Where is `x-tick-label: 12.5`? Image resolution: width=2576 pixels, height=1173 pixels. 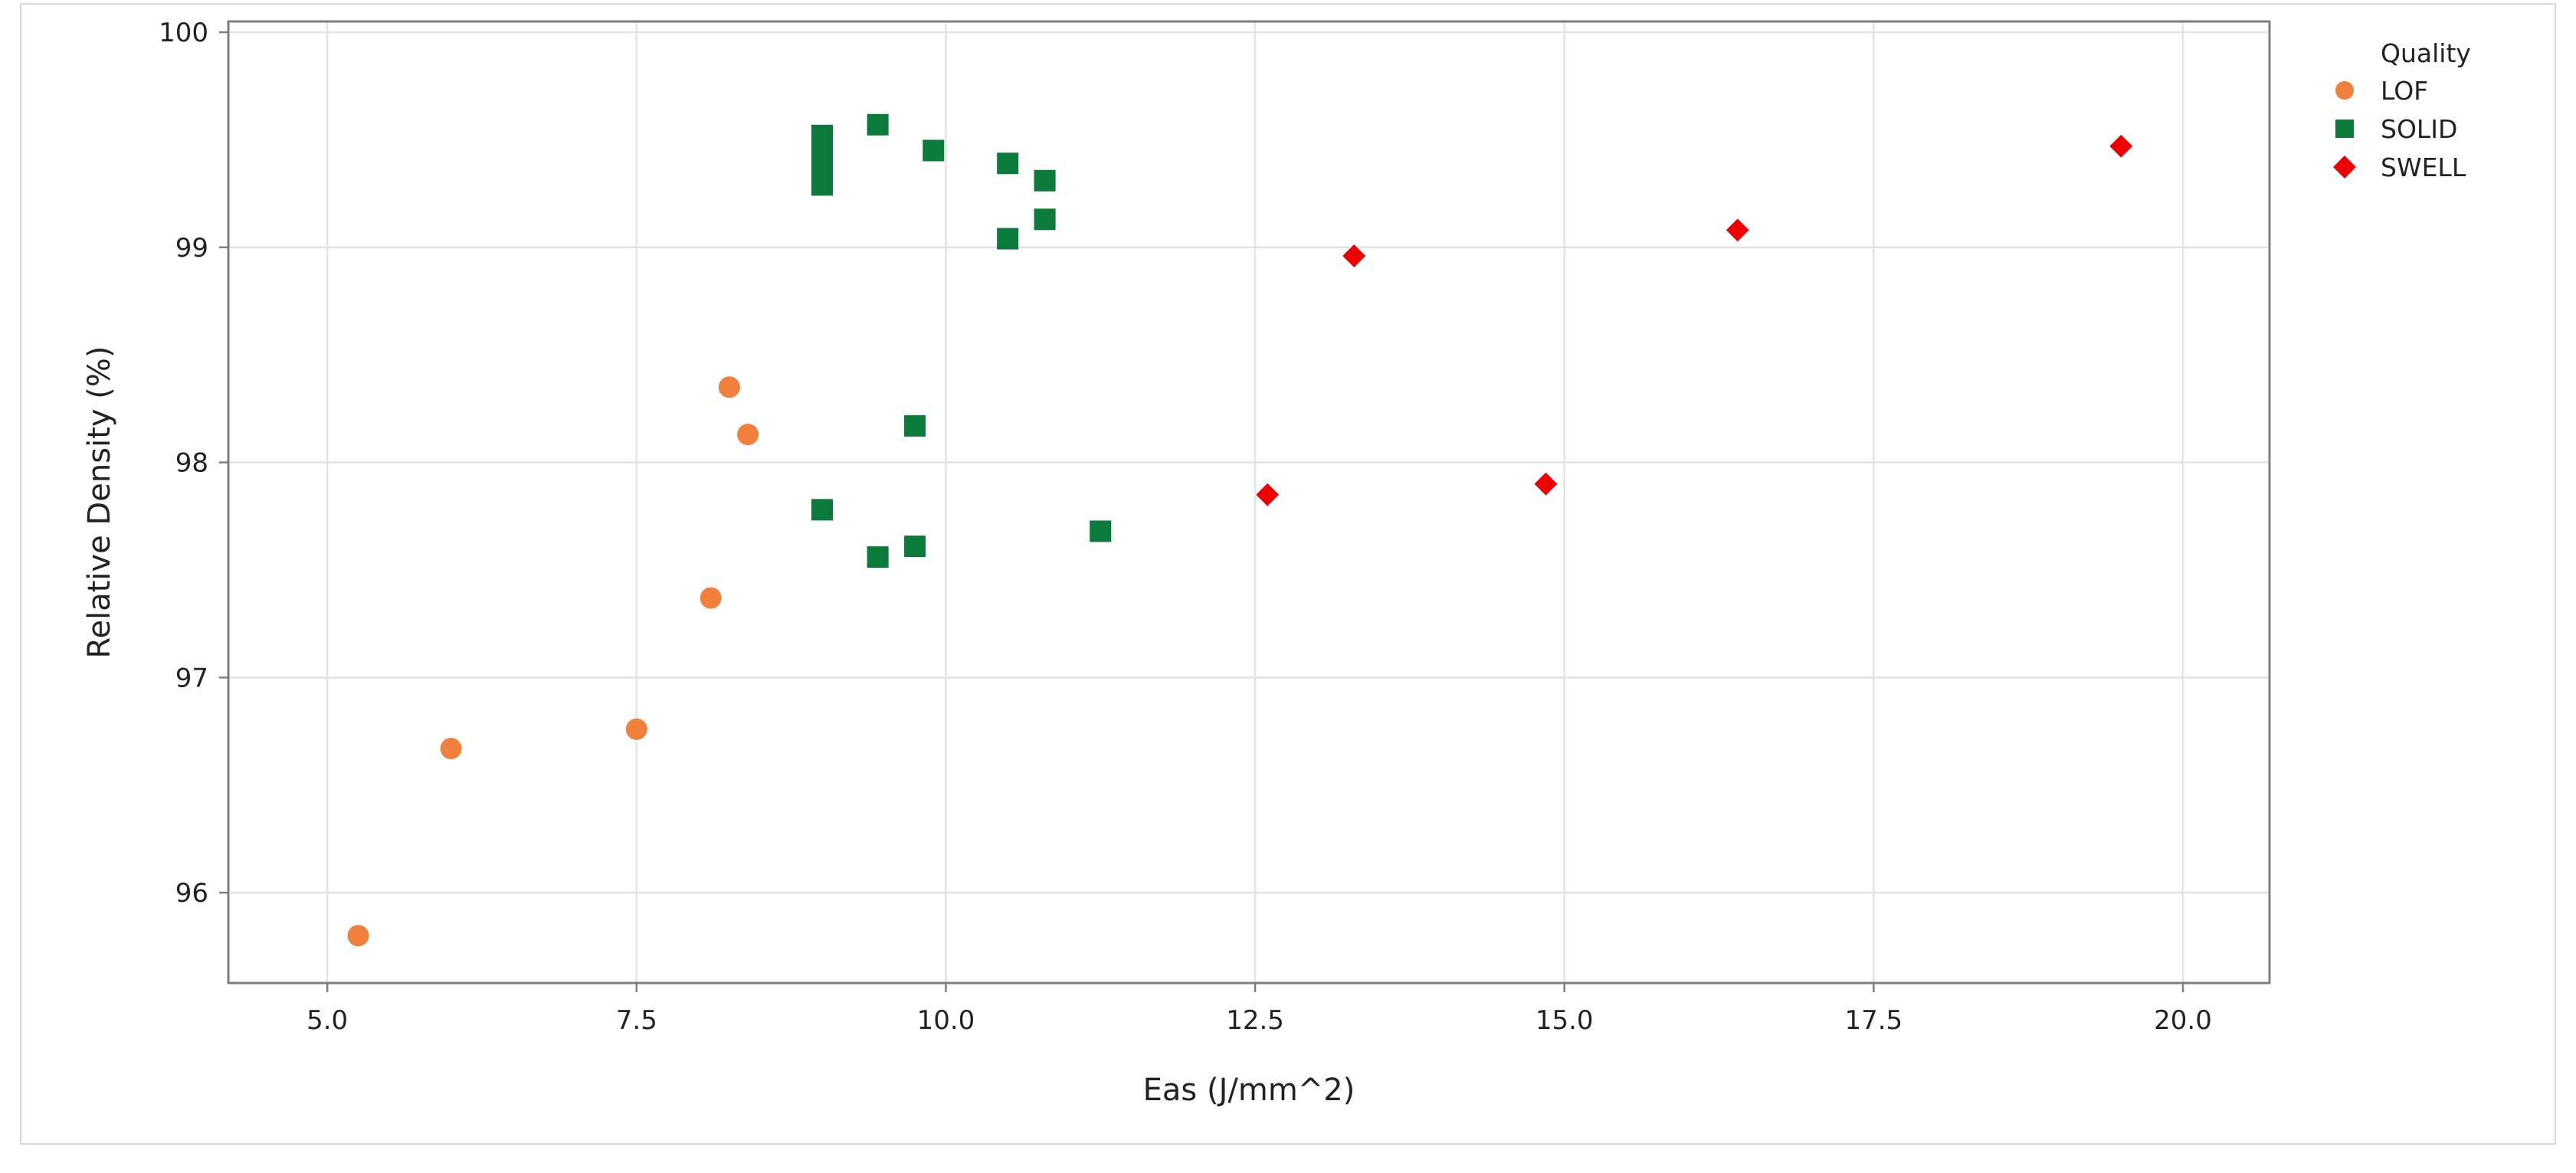 x-tick-label: 12.5 is located at coordinates (1255, 1020).